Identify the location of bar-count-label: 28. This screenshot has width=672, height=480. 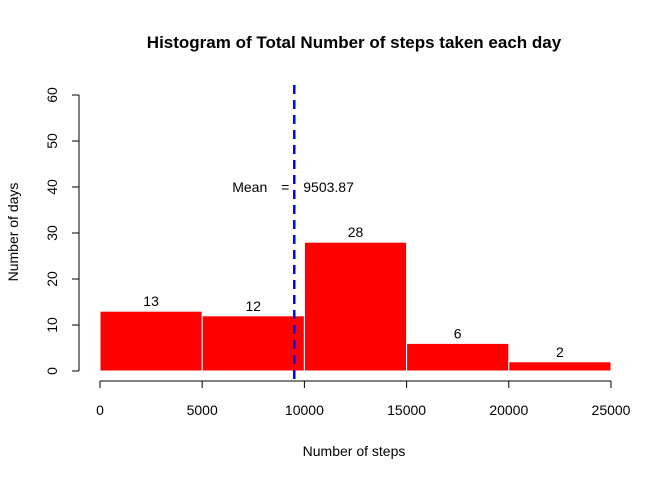
(356, 232).